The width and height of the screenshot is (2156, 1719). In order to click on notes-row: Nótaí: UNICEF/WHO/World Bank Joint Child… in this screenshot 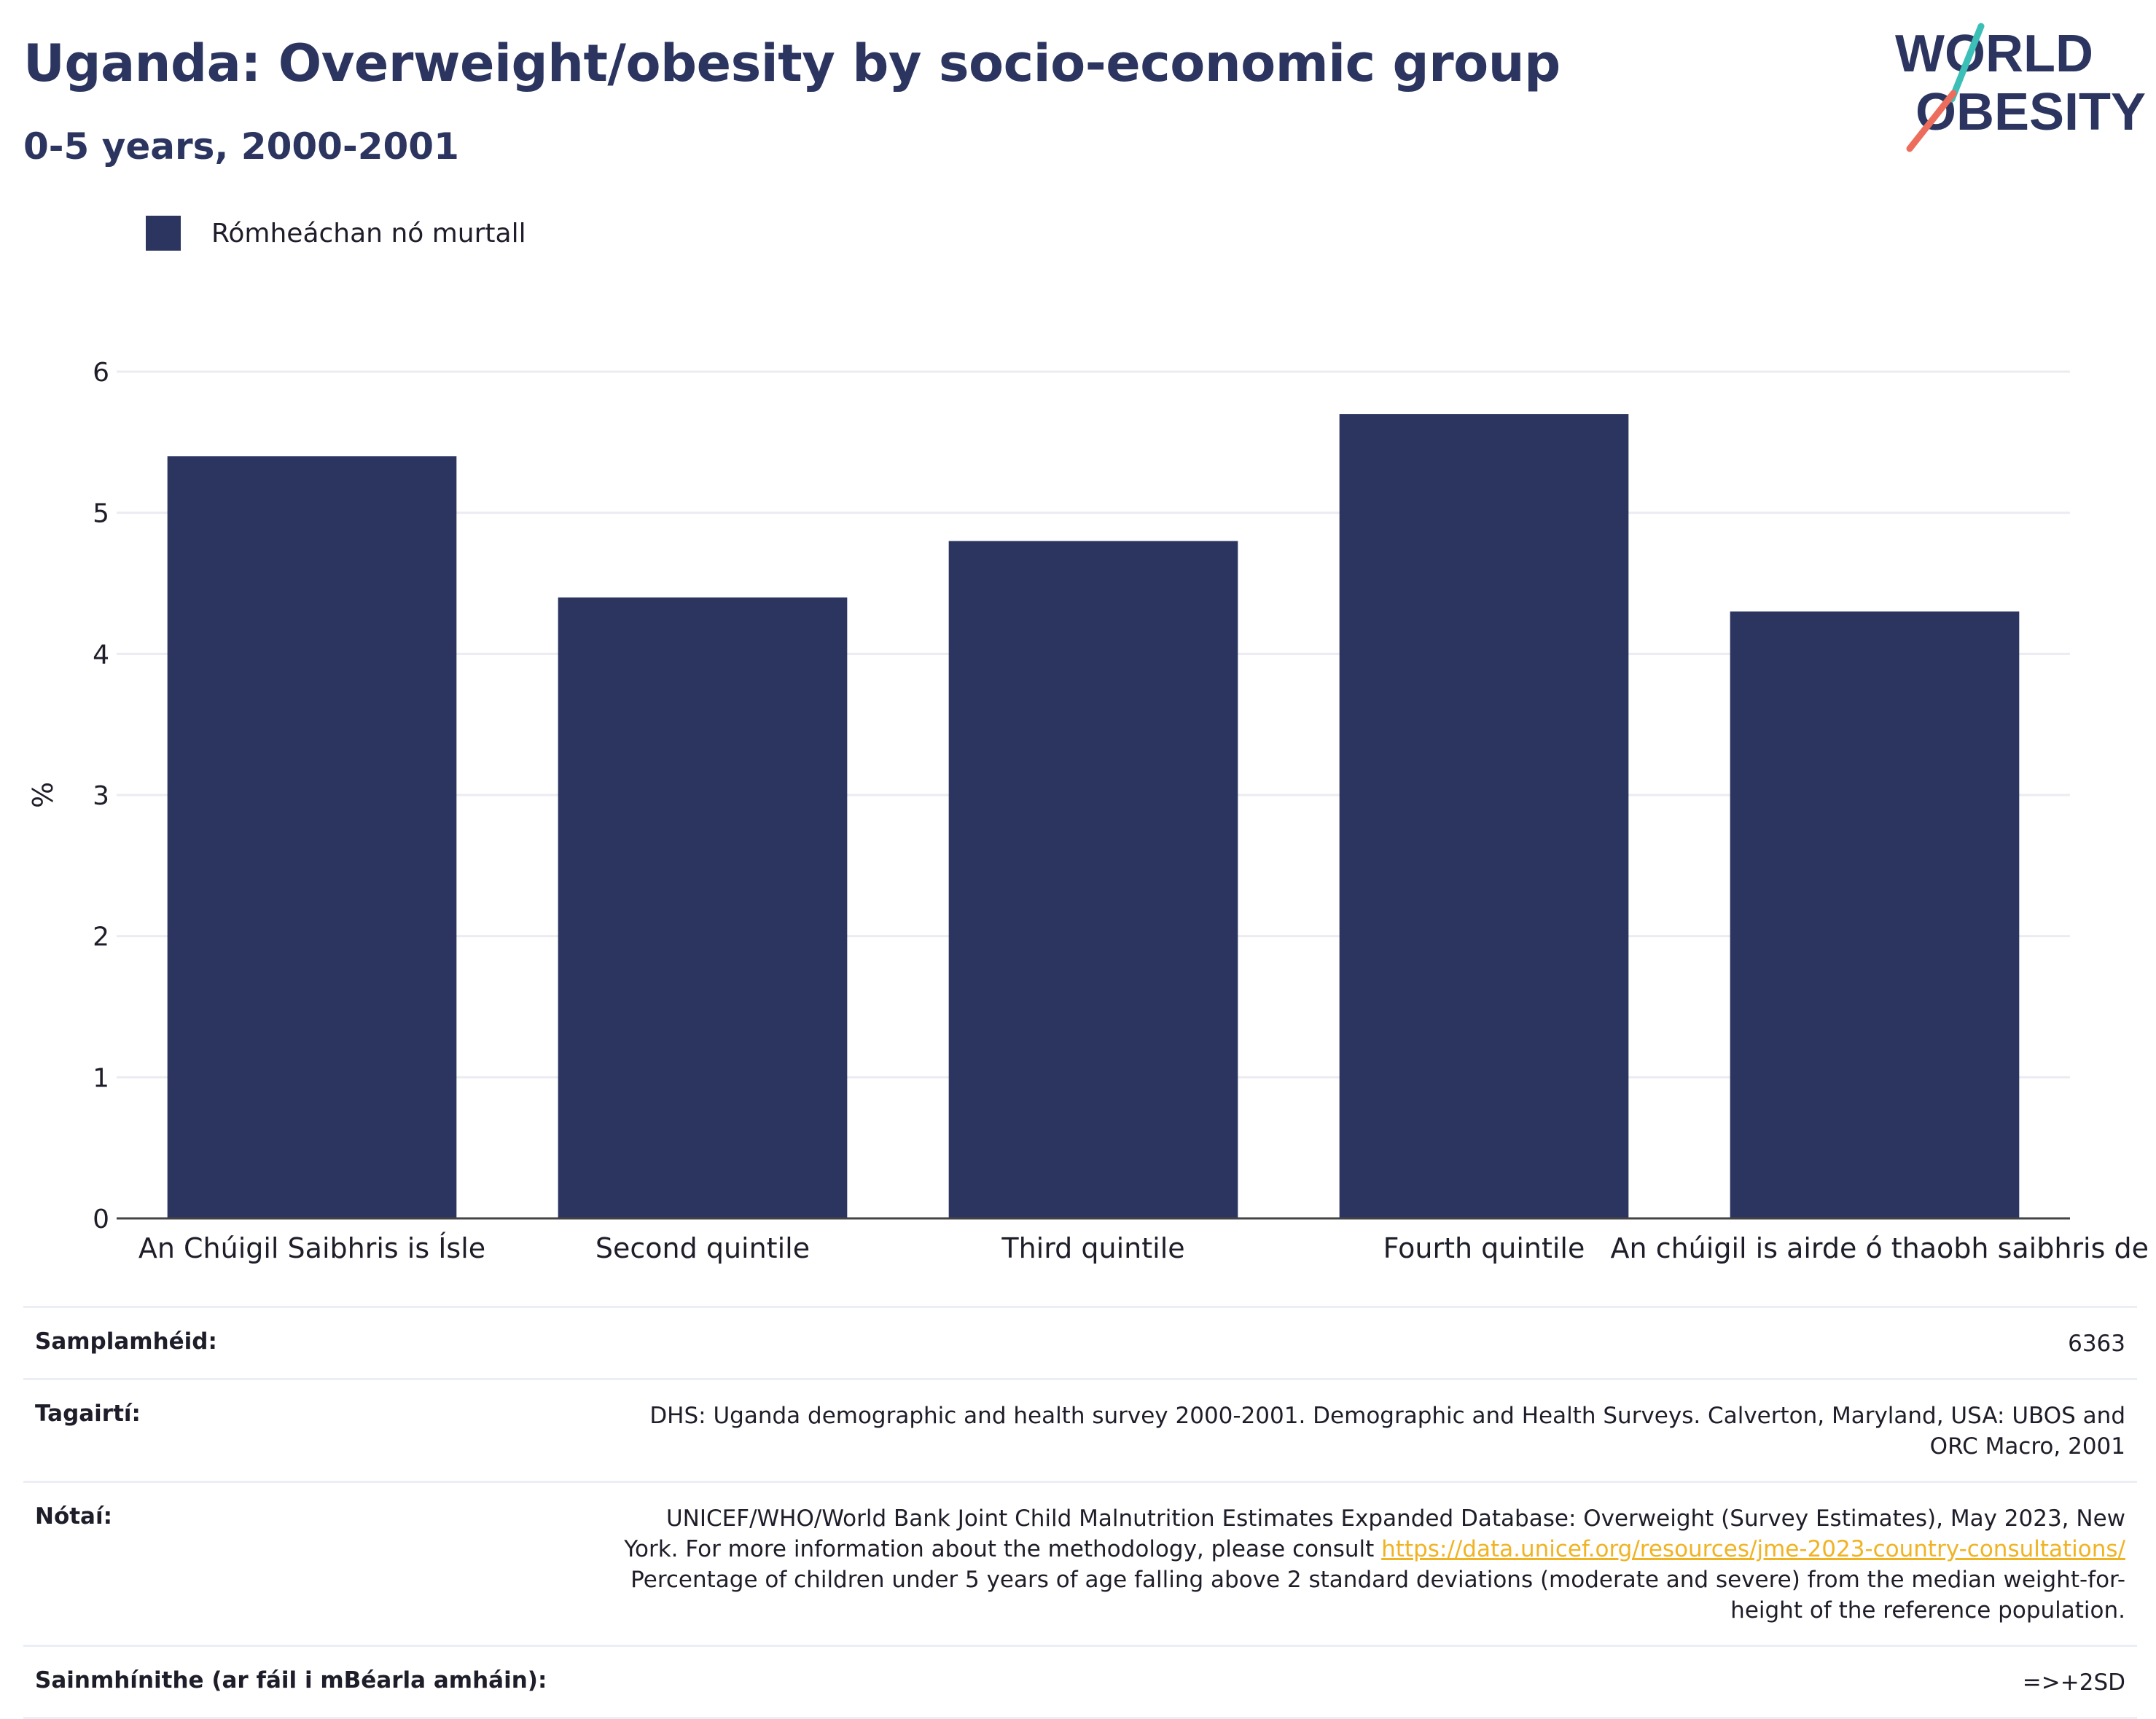, I will do `click(1080, 1563)`.